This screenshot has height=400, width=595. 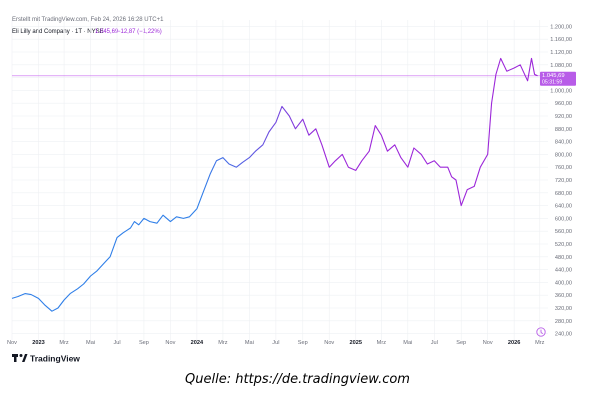 What do you see at coordinates (563, 322) in the screenshot?
I see `y-tick-label: 280,00` at bounding box center [563, 322].